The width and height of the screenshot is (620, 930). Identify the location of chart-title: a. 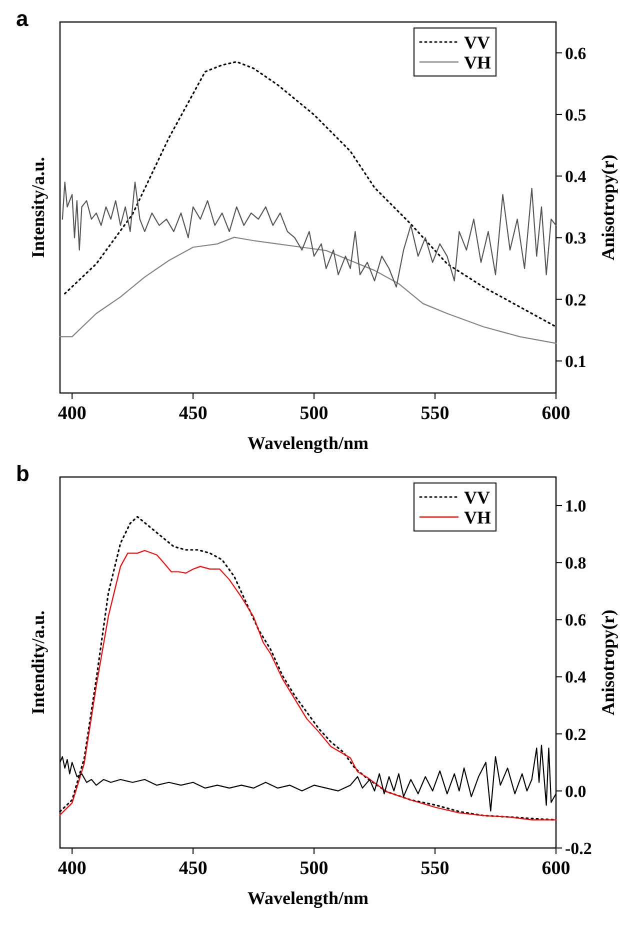
(22, 18).